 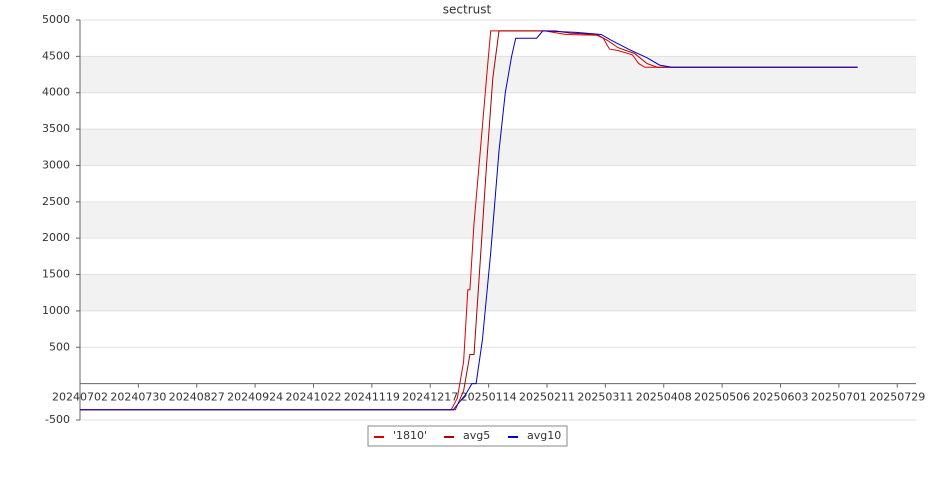 I want to click on x-tick-label: 20241119, so click(x=372, y=397).